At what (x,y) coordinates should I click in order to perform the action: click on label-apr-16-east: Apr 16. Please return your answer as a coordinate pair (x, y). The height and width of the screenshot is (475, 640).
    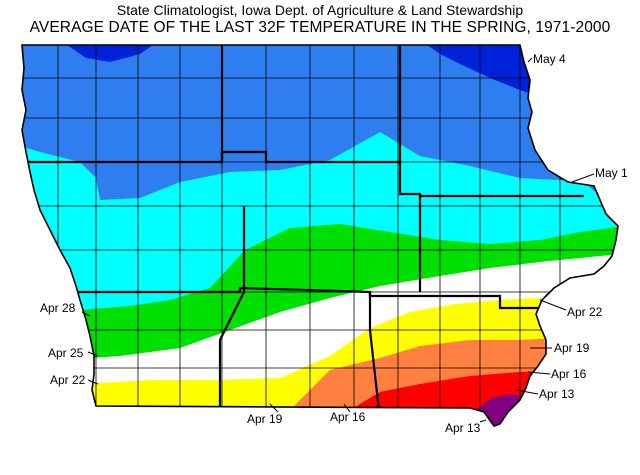
    Looking at the image, I should click on (569, 374).